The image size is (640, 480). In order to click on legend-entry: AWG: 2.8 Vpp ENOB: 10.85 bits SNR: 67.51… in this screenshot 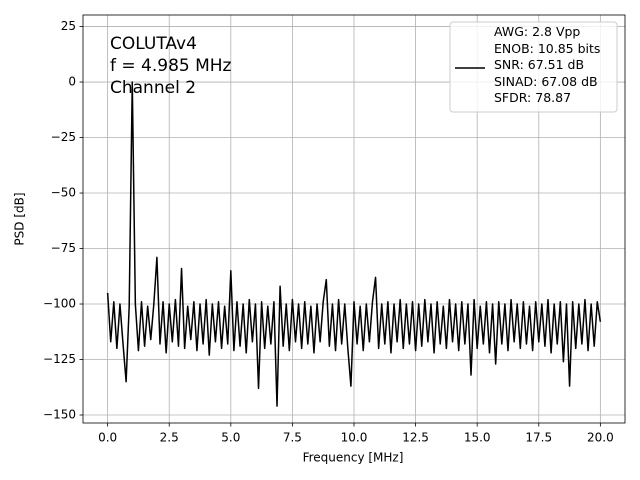, I will do `click(547, 64)`.